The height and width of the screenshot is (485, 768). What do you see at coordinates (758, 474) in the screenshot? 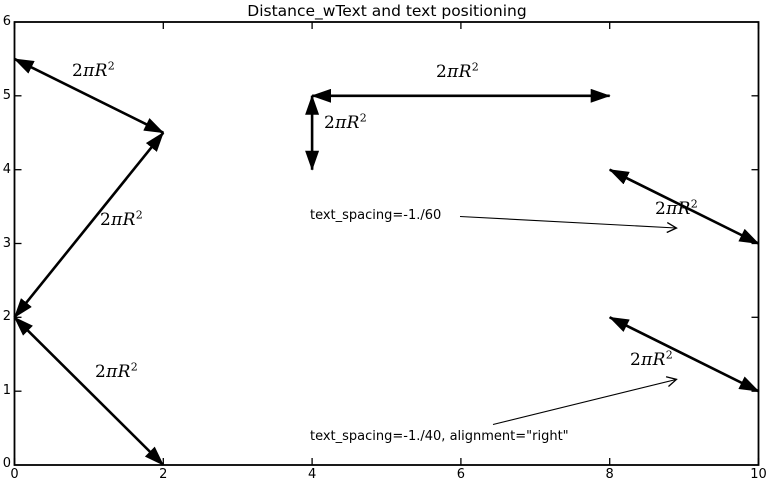
I see `x-tick-label: 10` at bounding box center [758, 474].